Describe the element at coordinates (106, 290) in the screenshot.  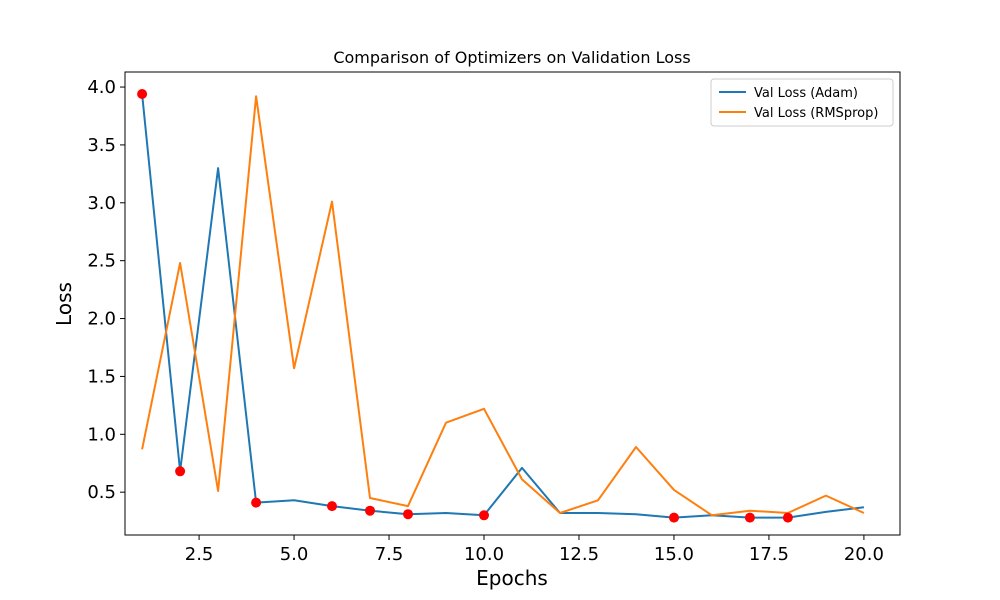
I see `y-axis: 0.5 1.0 1.5 2.0 2.5 3.0 3.5 4.0` at that location.